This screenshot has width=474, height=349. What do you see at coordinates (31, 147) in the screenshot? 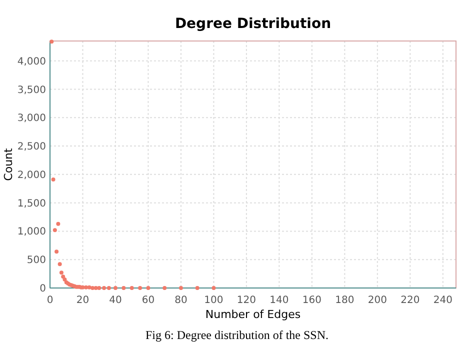
I see `y-tick-label: 2,500` at bounding box center [31, 147].